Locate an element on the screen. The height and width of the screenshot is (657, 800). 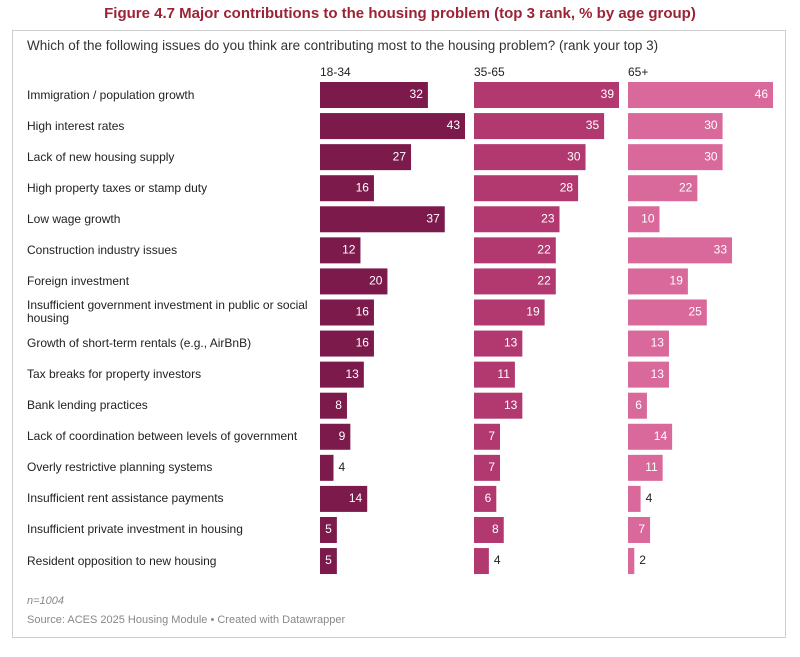
legend-label: 18-34 is located at coordinates (335, 72).